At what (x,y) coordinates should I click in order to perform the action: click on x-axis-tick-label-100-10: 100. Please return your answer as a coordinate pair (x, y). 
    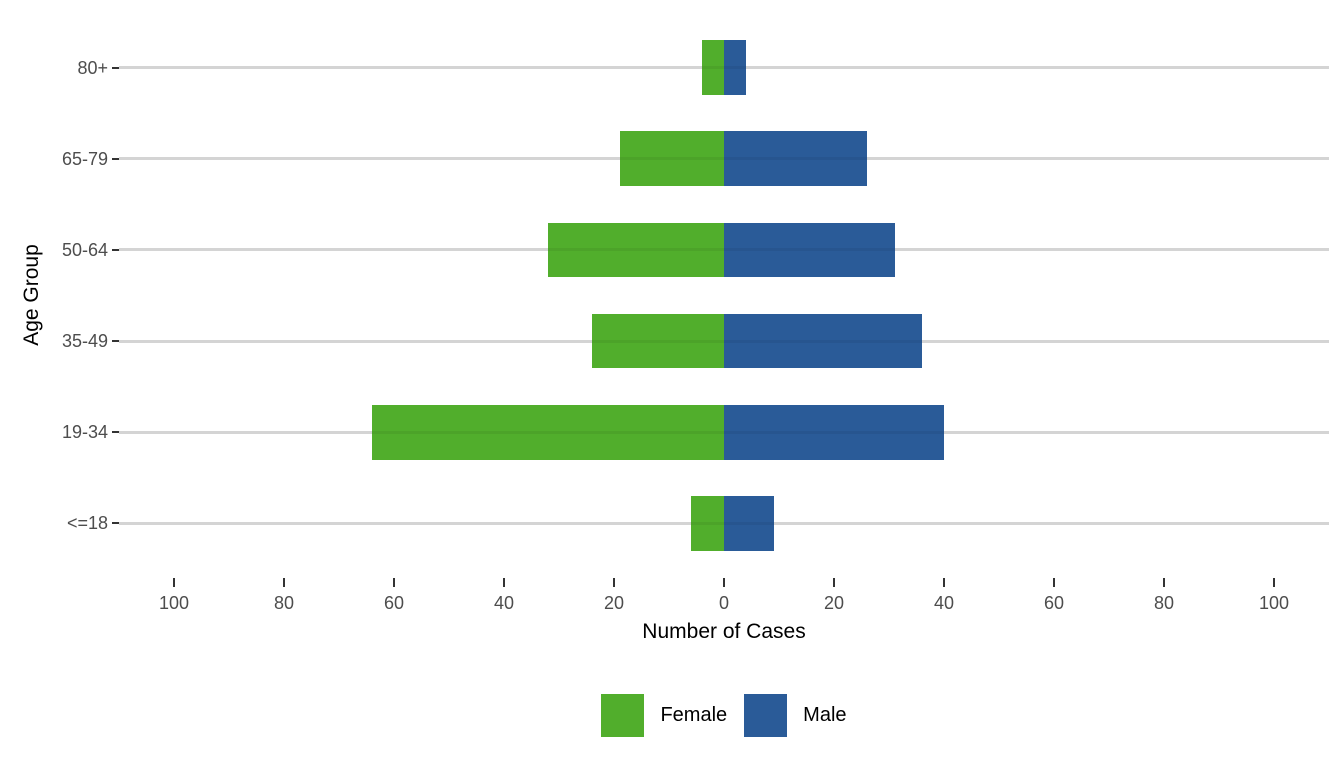
    Looking at the image, I should click on (1274, 603).